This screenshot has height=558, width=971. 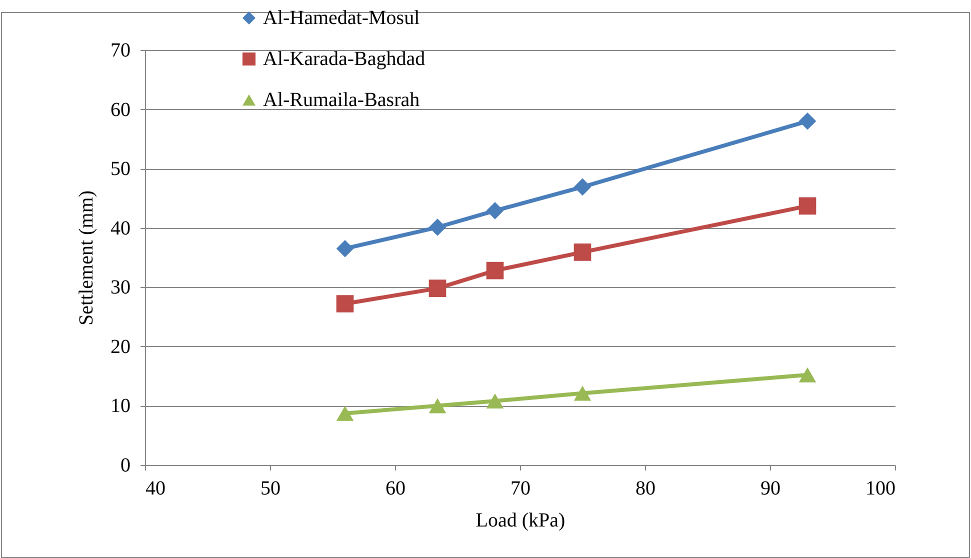 I want to click on y-tick-label: 10, so click(x=120, y=406).